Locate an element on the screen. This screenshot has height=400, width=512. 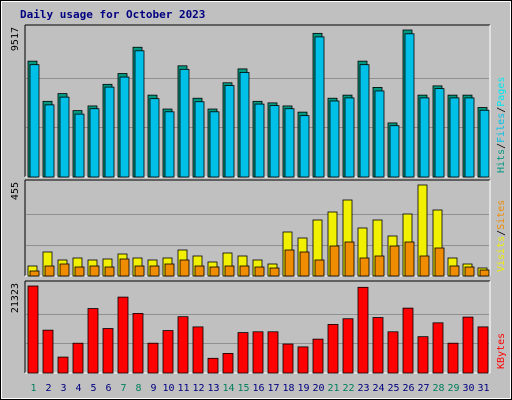
day-tick-label: 31 is located at coordinates (483, 388).